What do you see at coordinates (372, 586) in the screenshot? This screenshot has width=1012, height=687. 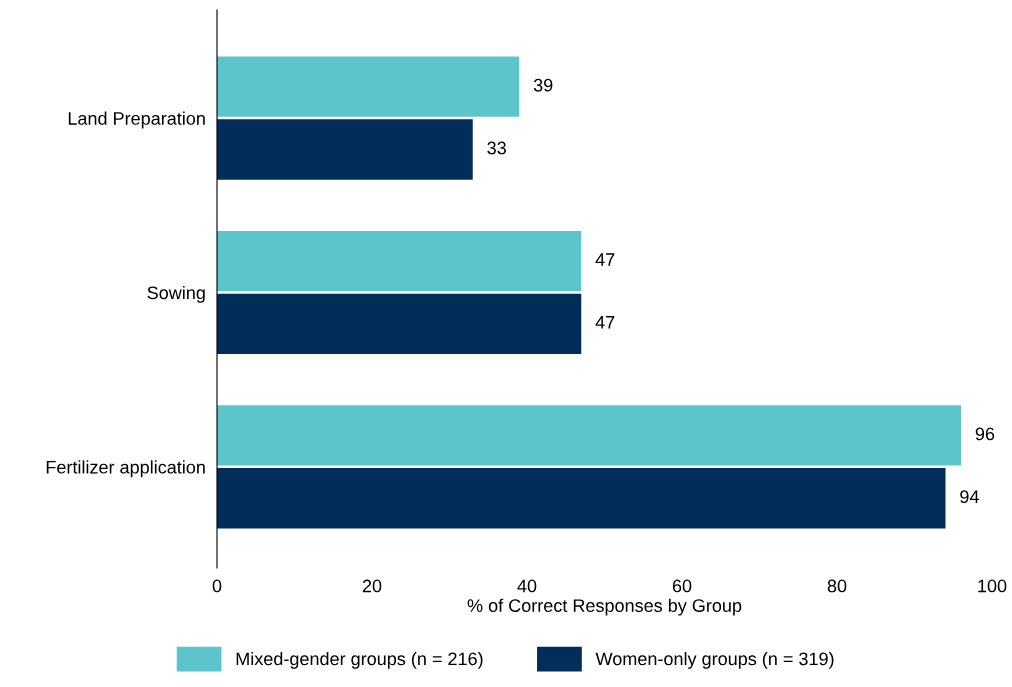 I see `x-tick-label: 20` at bounding box center [372, 586].